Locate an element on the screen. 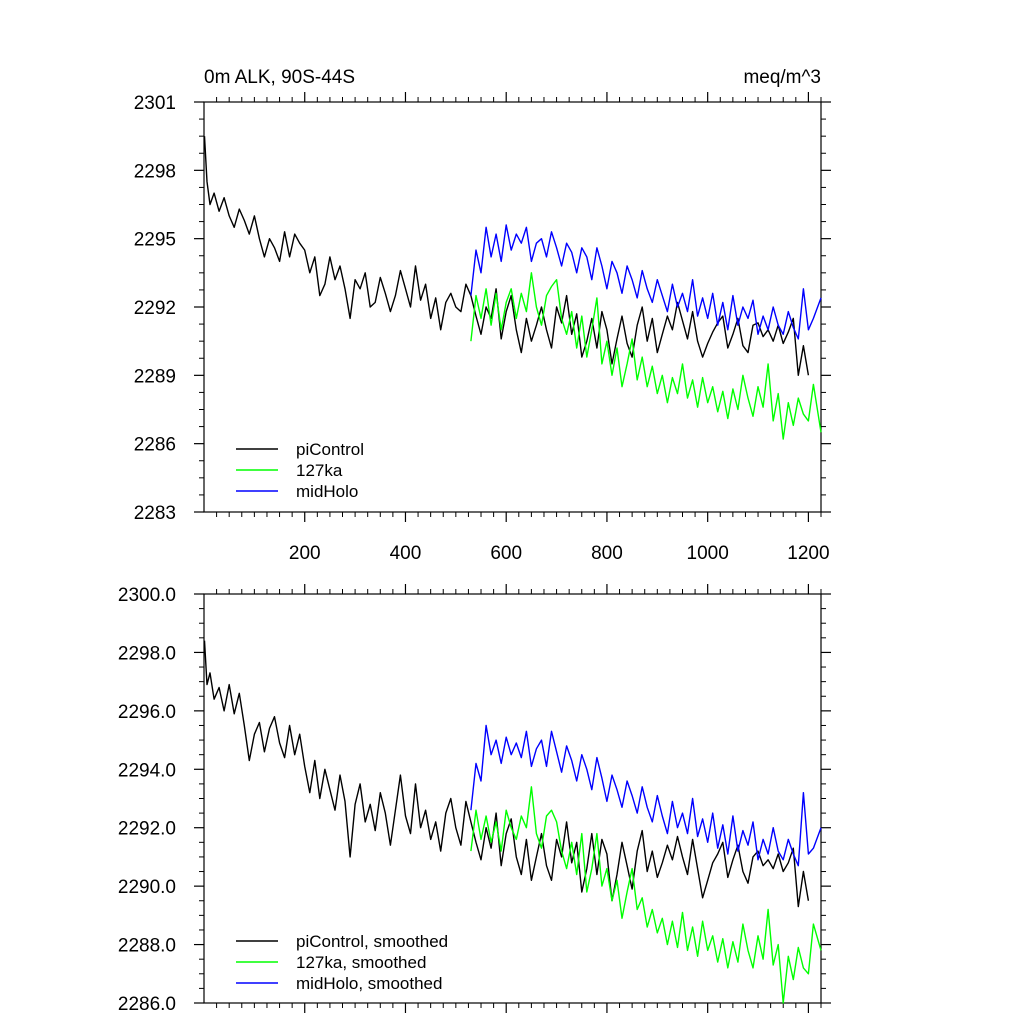  y-tick-label: 2286.0 is located at coordinates (147, 1004).